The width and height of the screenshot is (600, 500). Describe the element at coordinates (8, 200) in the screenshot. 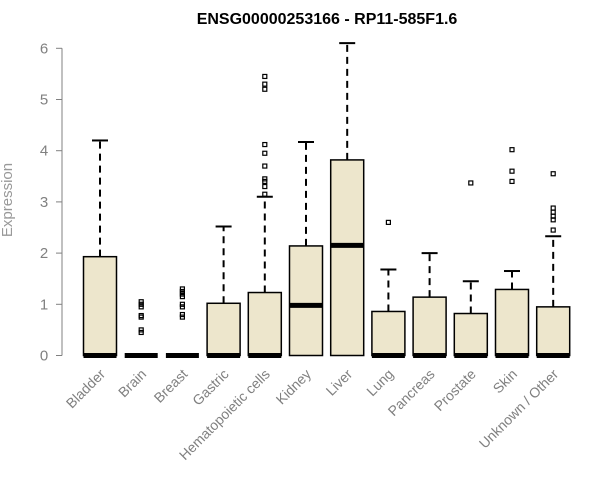

I see `y-axis-label: Expression` at that location.